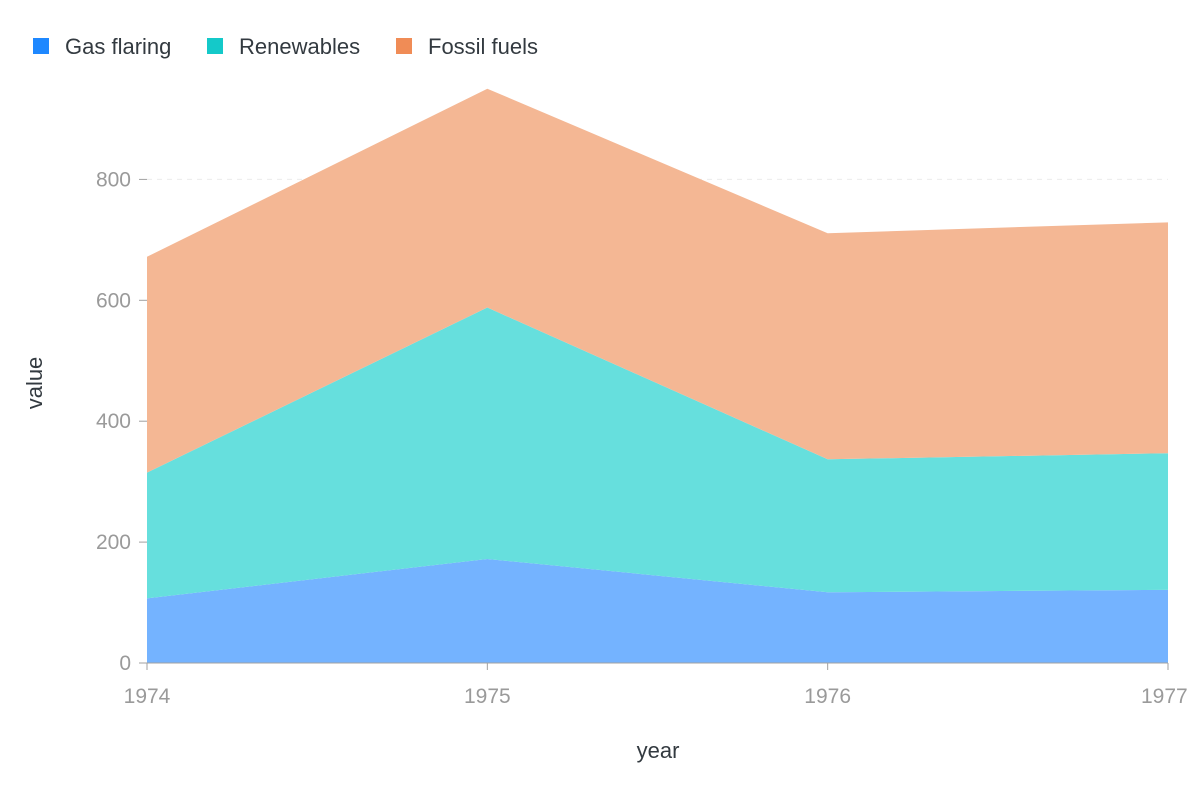  I want to click on legend-label-0: Gas flaring, so click(118, 46).